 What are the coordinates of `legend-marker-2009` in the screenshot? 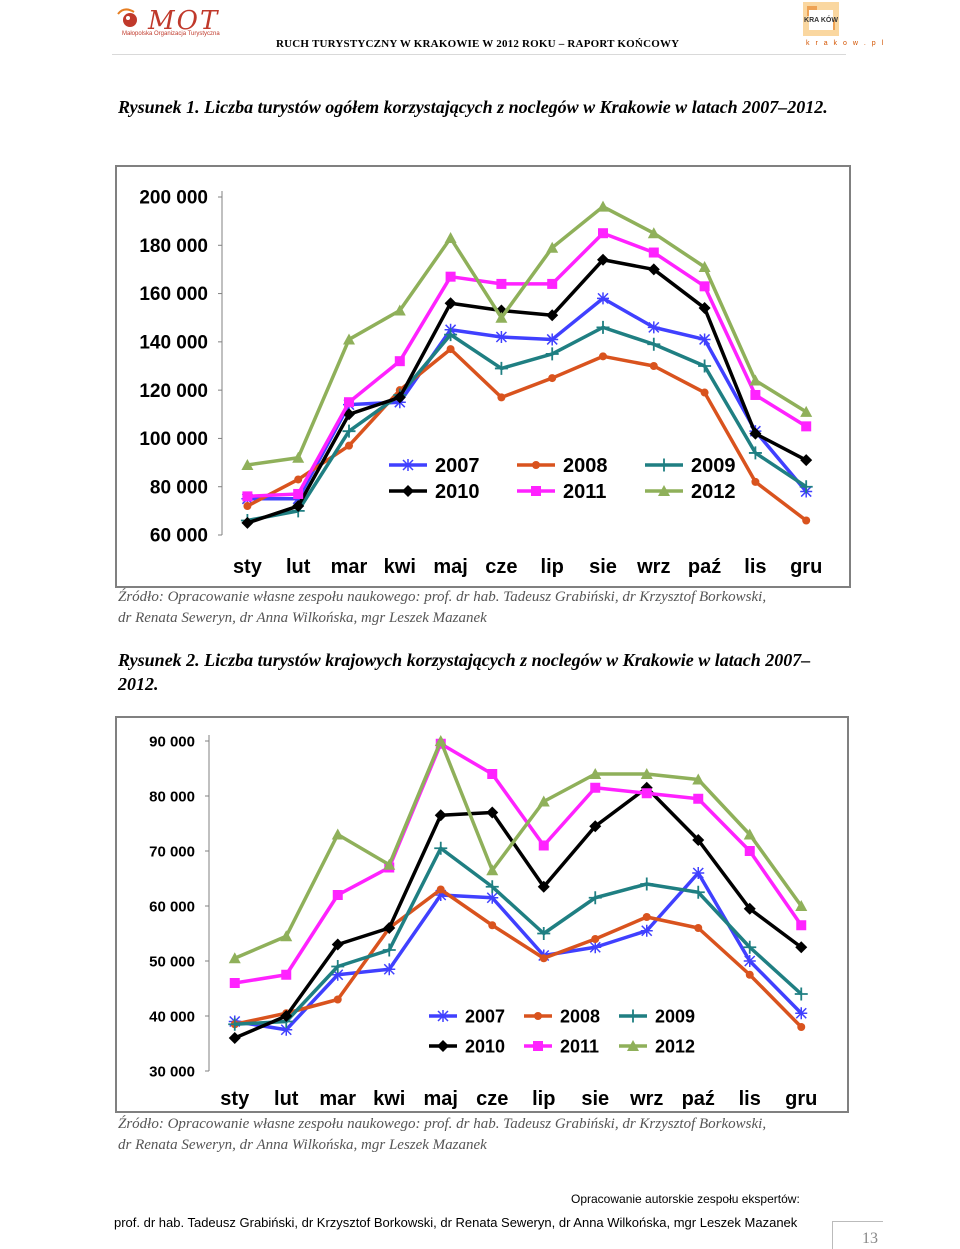 It's located at (633, 1016).